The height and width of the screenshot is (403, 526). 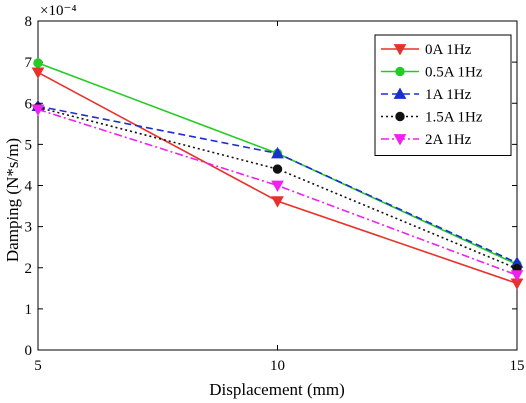 What do you see at coordinates (38, 366) in the screenshot?
I see `x-tick-label: 5` at bounding box center [38, 366].